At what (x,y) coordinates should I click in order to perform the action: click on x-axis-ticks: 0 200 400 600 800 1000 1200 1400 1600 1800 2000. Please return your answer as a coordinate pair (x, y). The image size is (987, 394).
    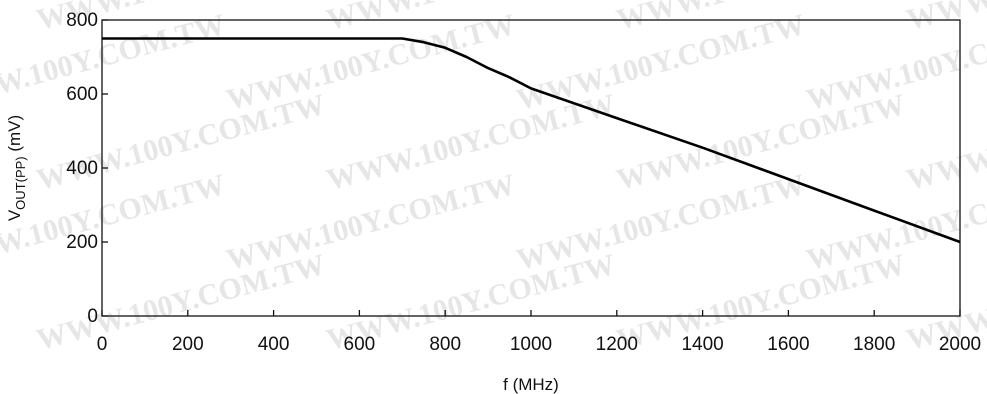
    Looking at the image, I should click on (539, 332).